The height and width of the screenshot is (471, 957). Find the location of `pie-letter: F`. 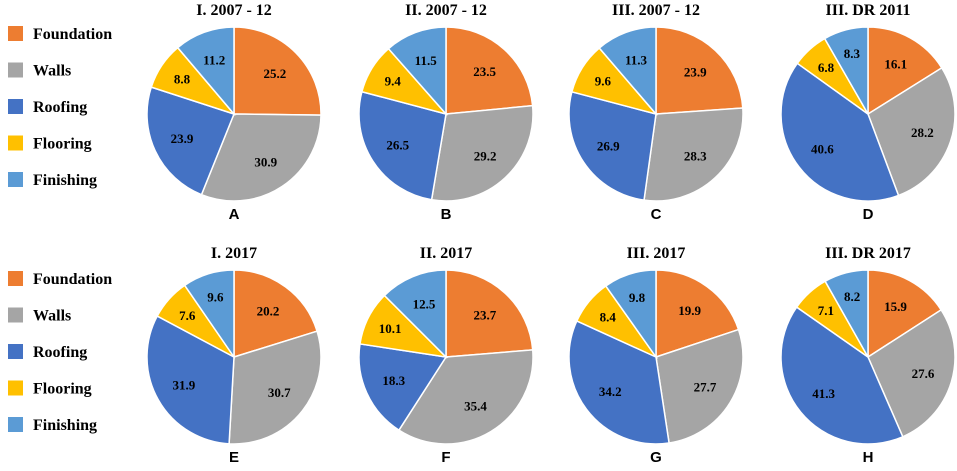

pie-letter: F is located at coordinates (445, 457).